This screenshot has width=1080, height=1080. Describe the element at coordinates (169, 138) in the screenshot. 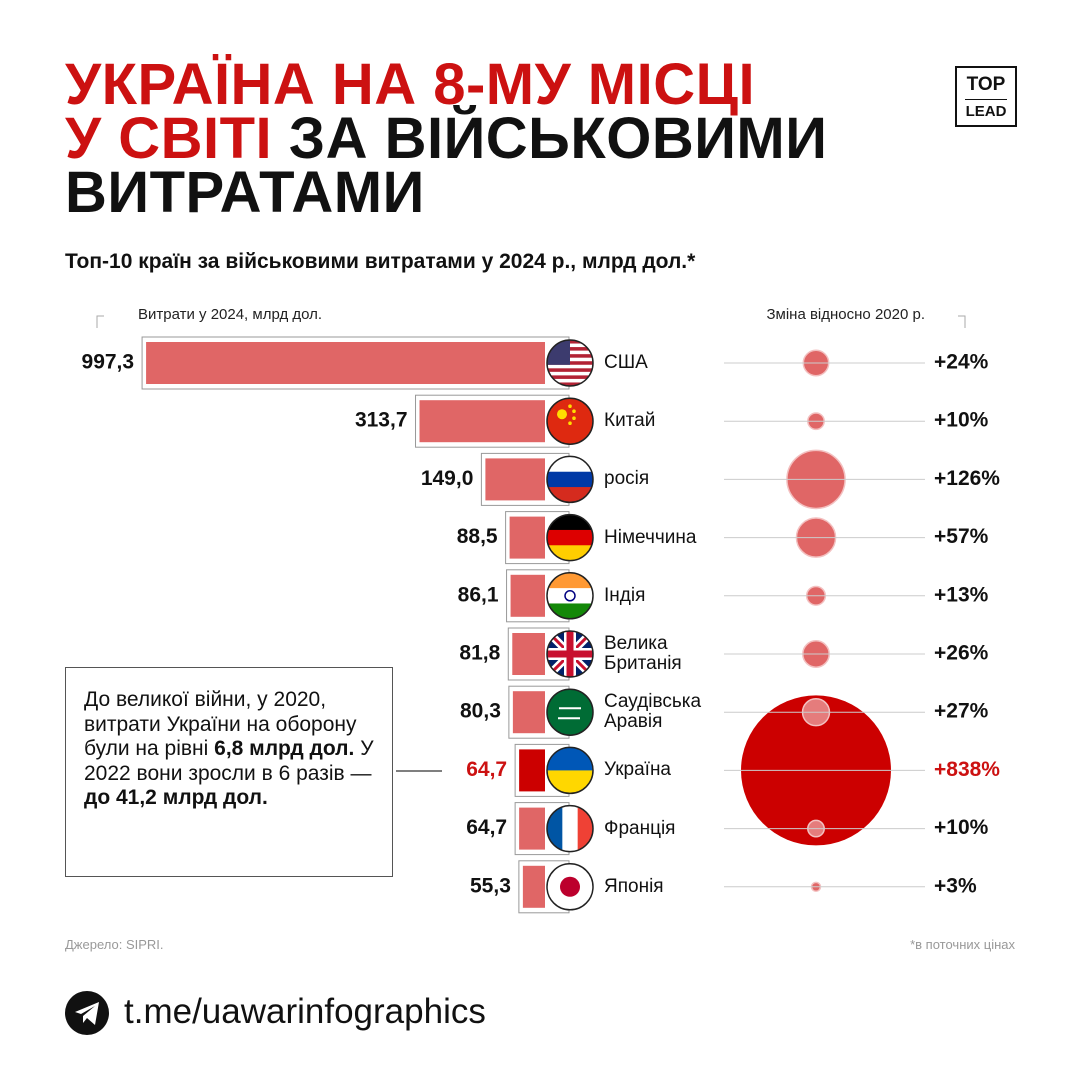

I see `title-part: У СВІТІ` at that location.